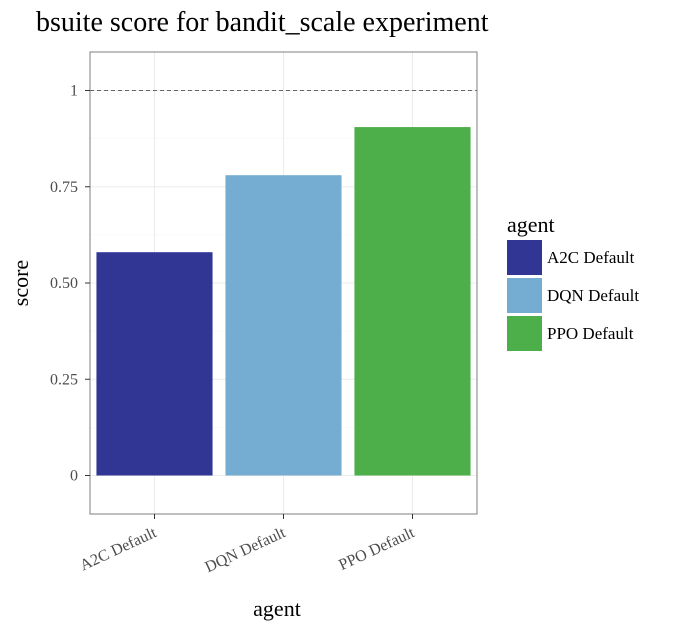  I want to click on legend-title: agent, so click(531, 224).